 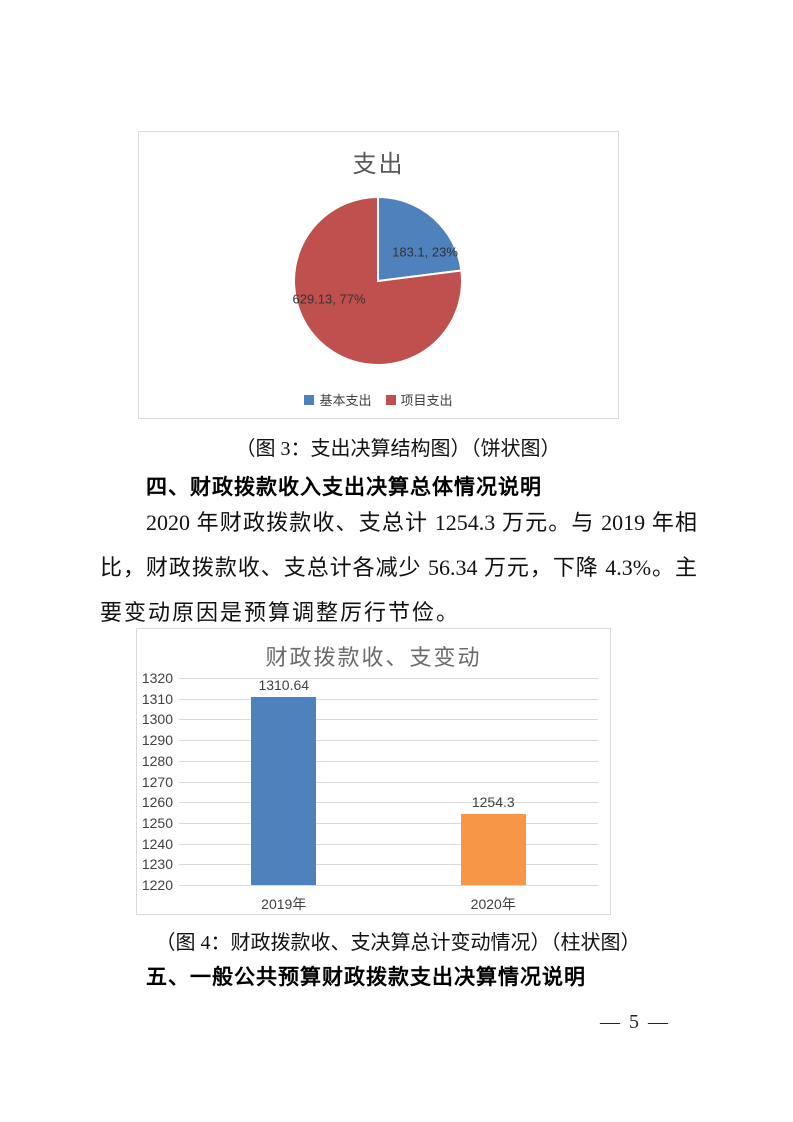 I want to click on section4-heading: 四、财政拨款收入支出决算总体情况说明, so click(x=344, y=487).